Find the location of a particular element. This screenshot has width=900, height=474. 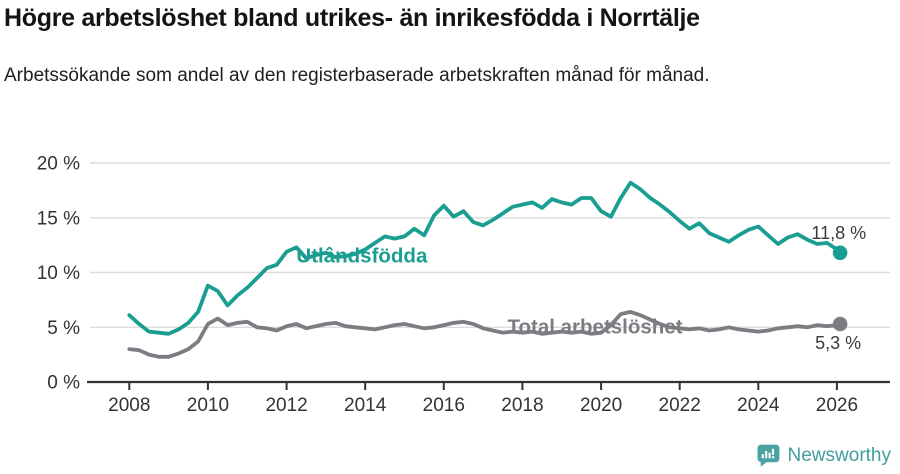

series-label: Total arbetslöshet is located at coordinates (595, 327).